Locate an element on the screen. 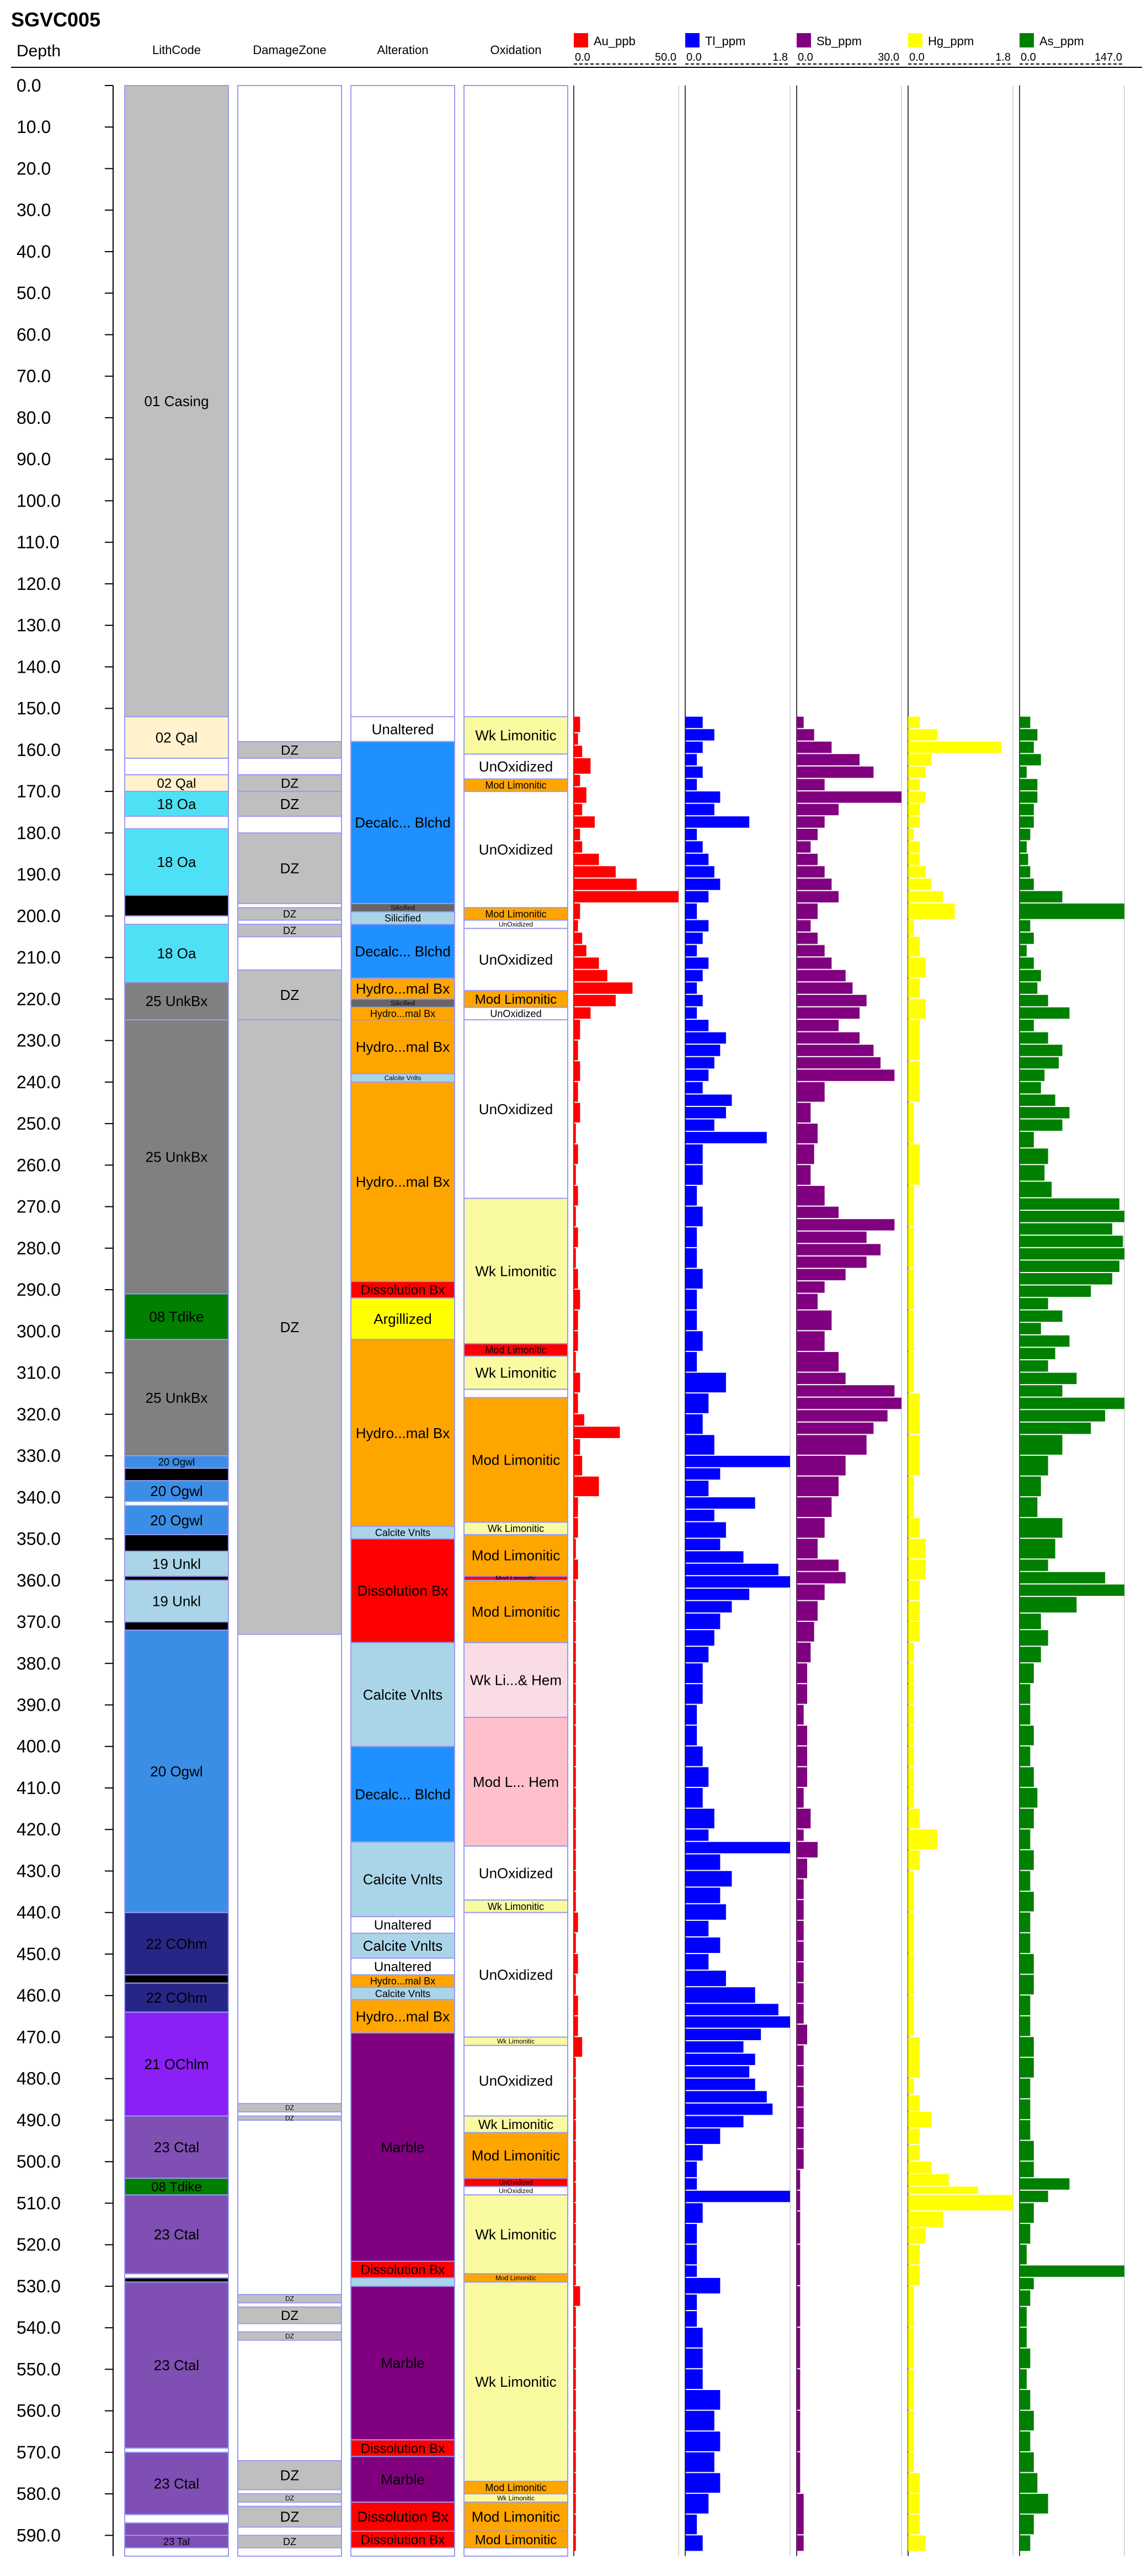  depth-tick-label: 150.0 is located at coordinates (39, 708).